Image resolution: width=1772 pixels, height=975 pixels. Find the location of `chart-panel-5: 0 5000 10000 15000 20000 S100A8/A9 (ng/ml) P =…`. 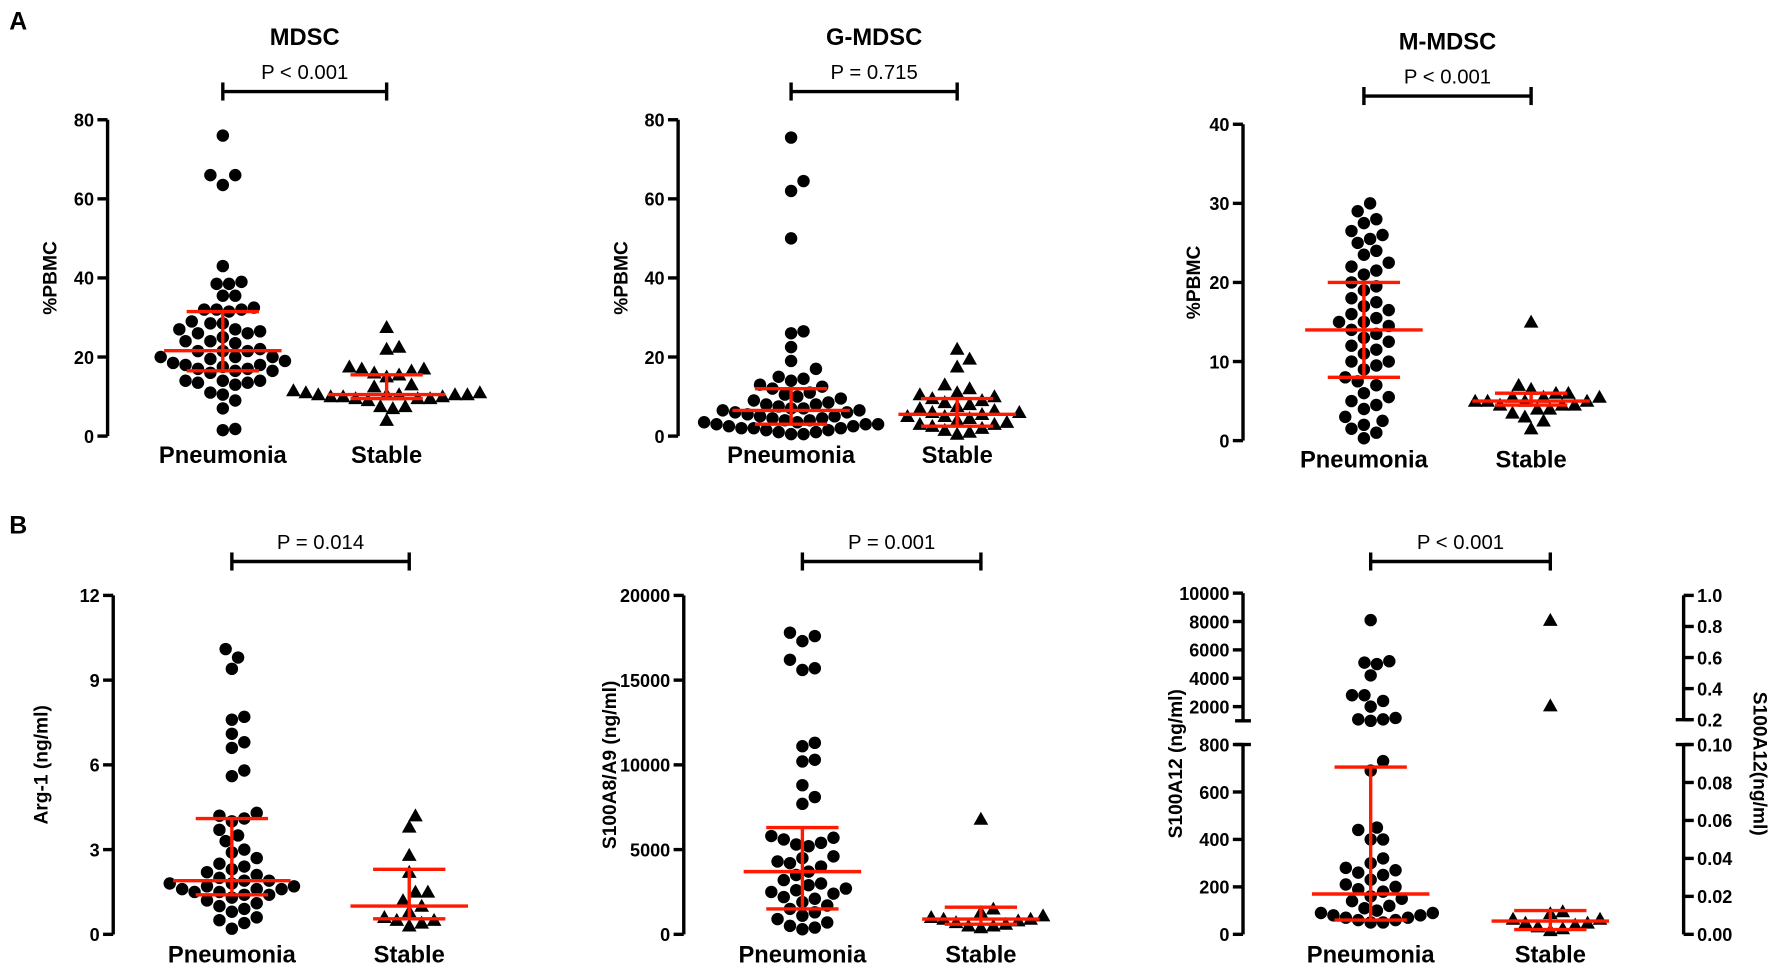

chart-panel-5: 0 5000 10000 15000 20000 S100A8/A9 (ng/ml) P =… is located at coordinates (825, 750).